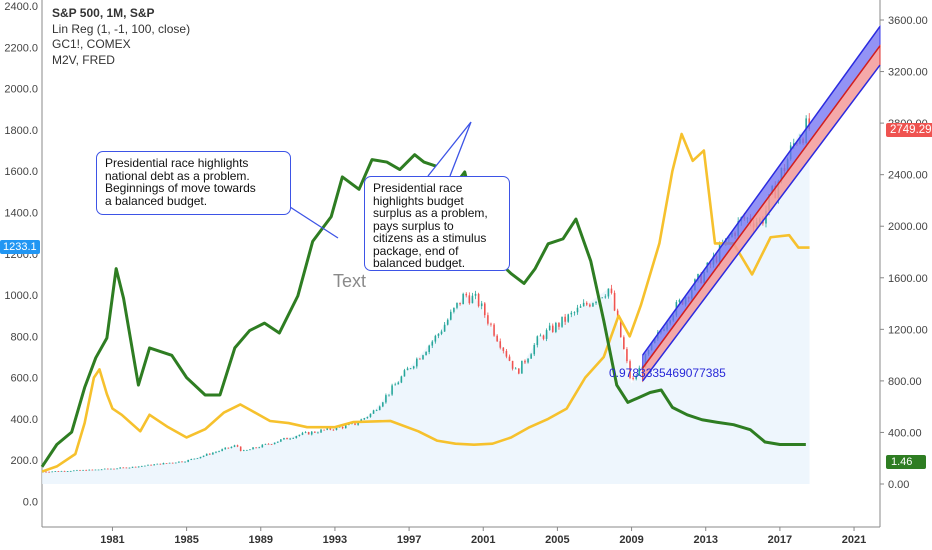 This screenshot has width=932, height=550. What do you see at coordinates (21, 296) in the screenshot?
I see `left-axis-tick: 1000.0` at bounding box center [21, 296].